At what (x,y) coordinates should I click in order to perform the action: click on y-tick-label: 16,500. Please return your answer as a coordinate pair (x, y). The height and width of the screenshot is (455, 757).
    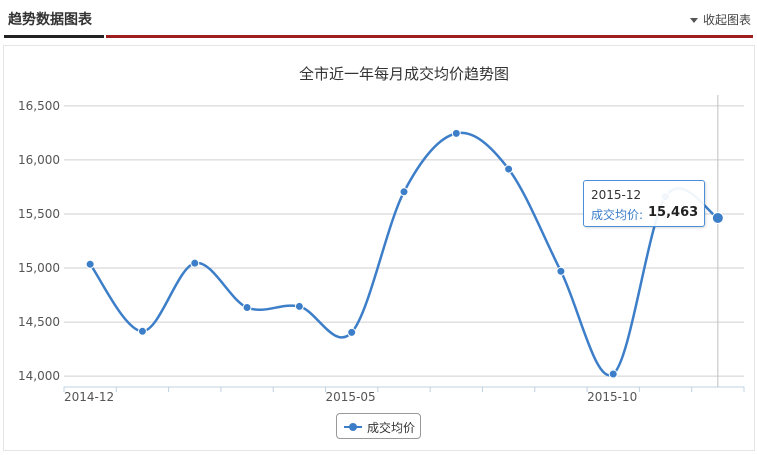
    Looking at the image, I should click on (39, 106).